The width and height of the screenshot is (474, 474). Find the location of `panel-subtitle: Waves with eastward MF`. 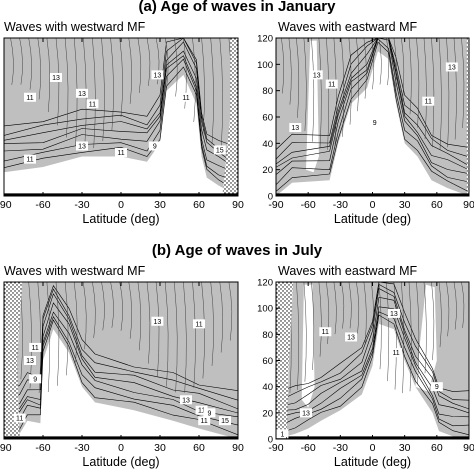

panel-subtitle: Waves with eastward MF is located at coordinates (348, 27).